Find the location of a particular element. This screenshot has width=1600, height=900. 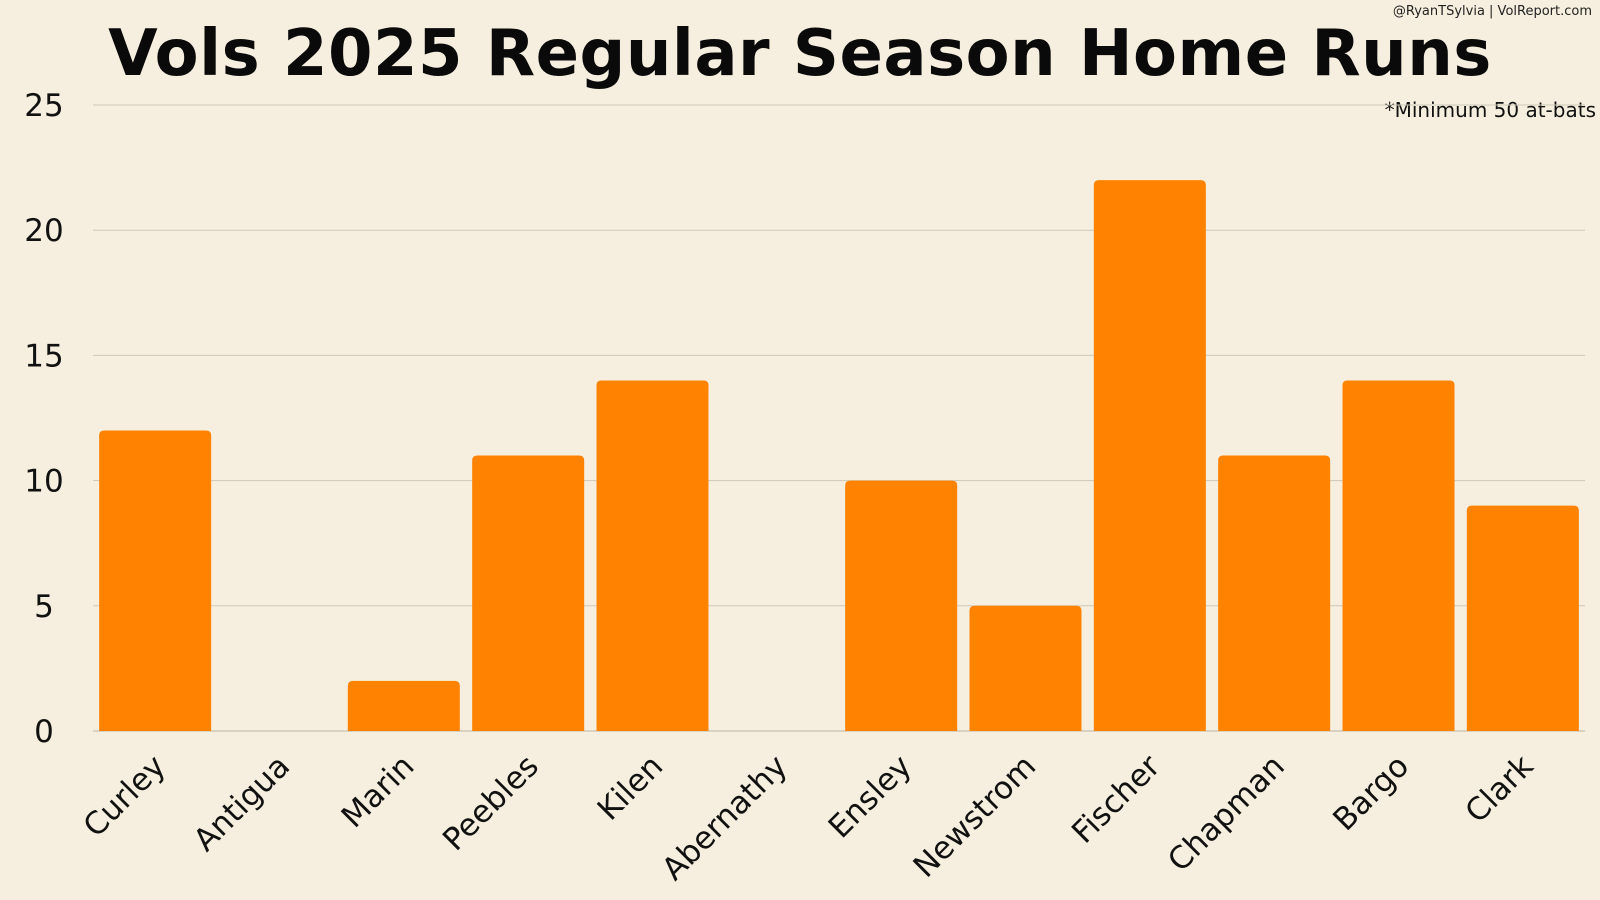

y-tick-label: 25 is located at coordinates (43, 106).